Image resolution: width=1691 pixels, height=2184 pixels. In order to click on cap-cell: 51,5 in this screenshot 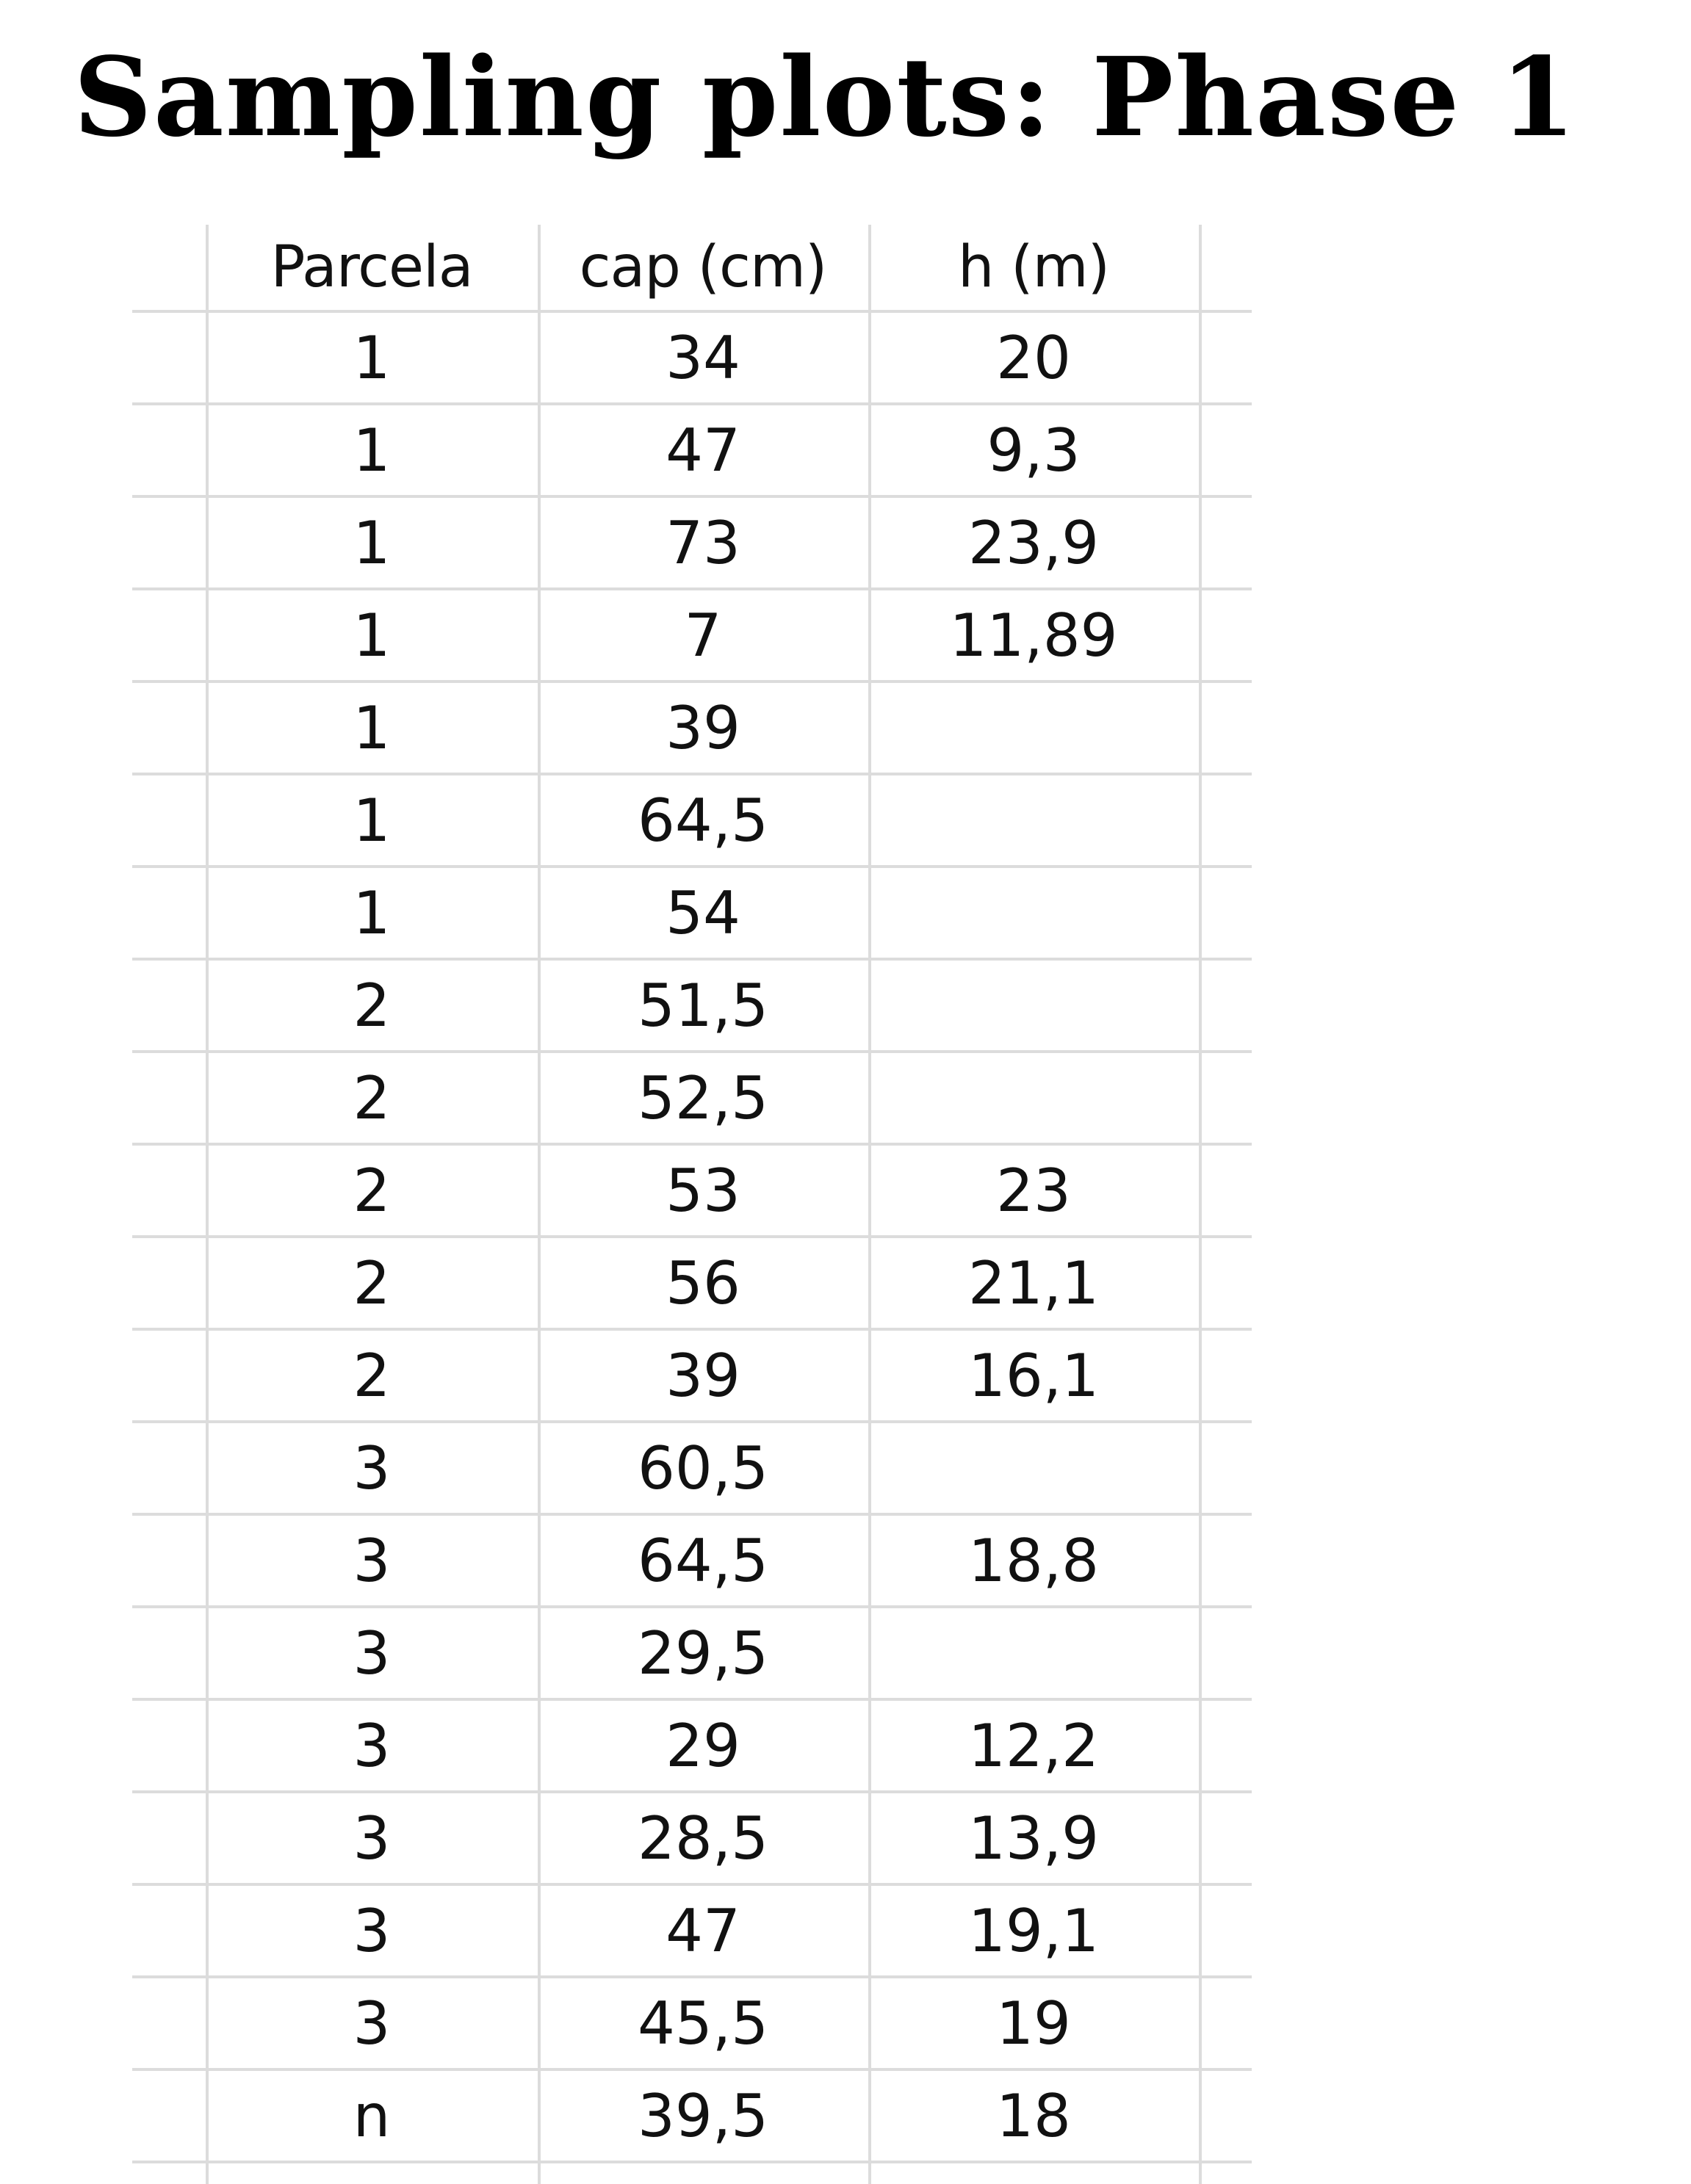, I will do `click(703, 1006)`.